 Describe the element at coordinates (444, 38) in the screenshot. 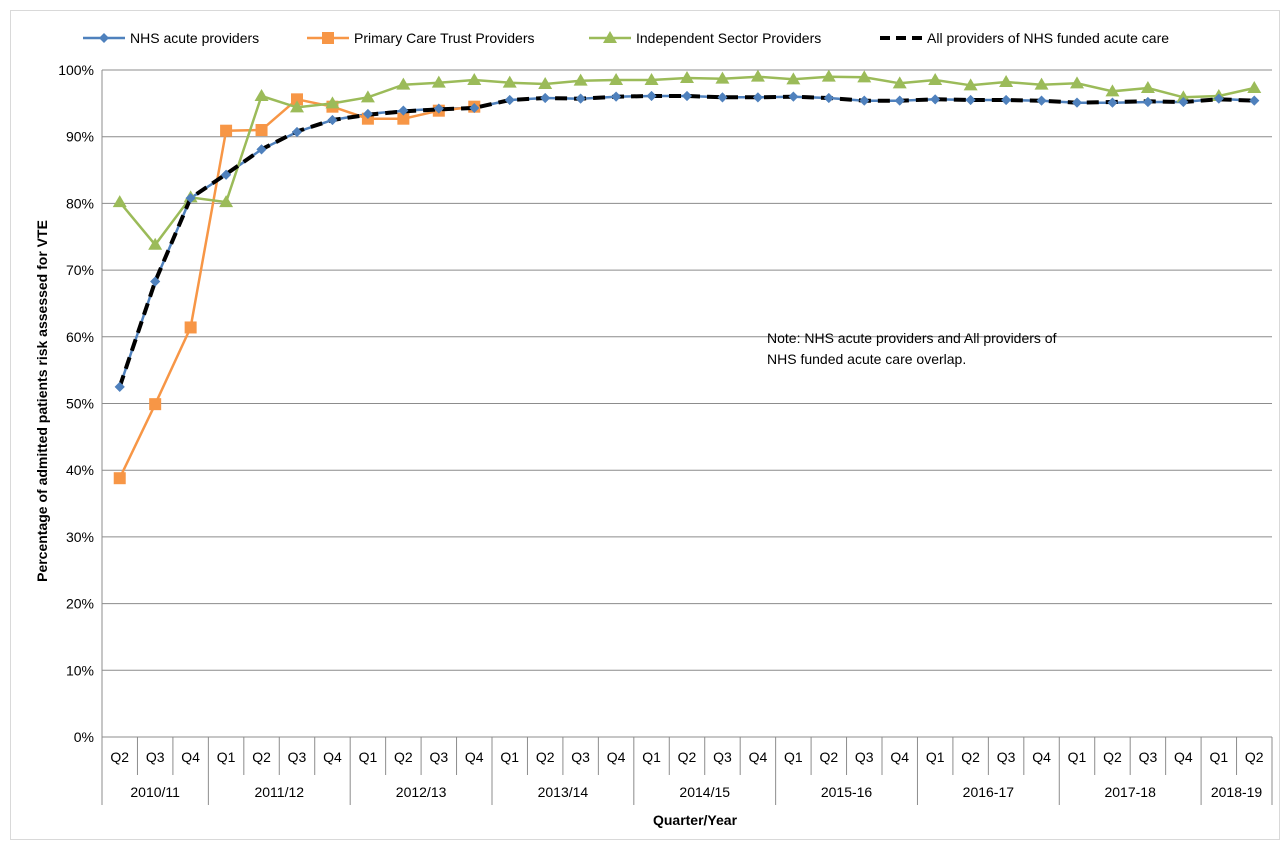

I see `legend-label: Primary Care Trust Providers` at that location.